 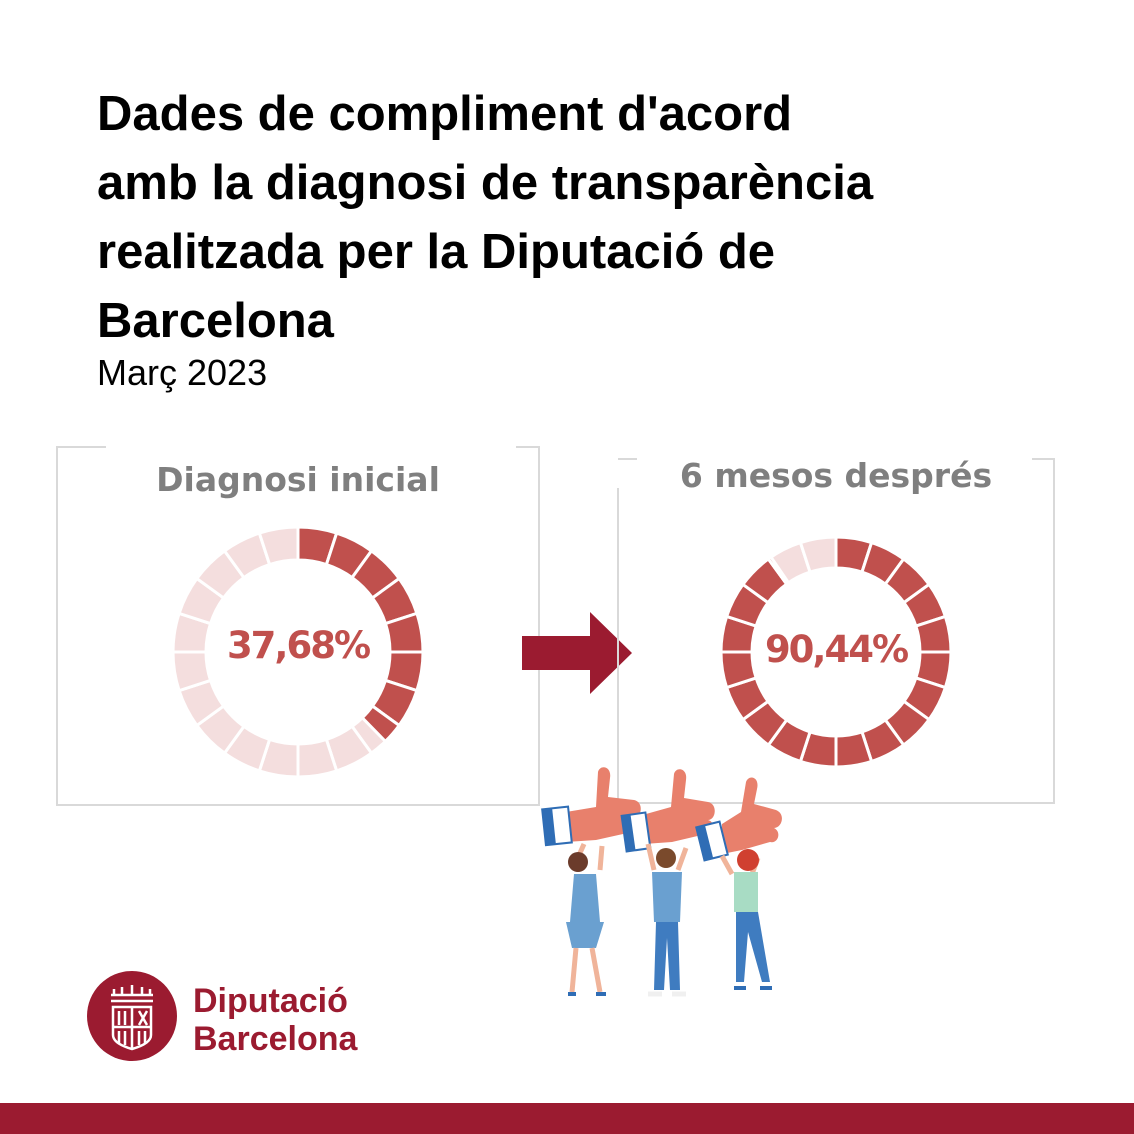 What do you see at coordinates (445, 114) in the screenshot?
I see `title-line-1: Dades de compliment d'acord` at bounding box center [445, 114].